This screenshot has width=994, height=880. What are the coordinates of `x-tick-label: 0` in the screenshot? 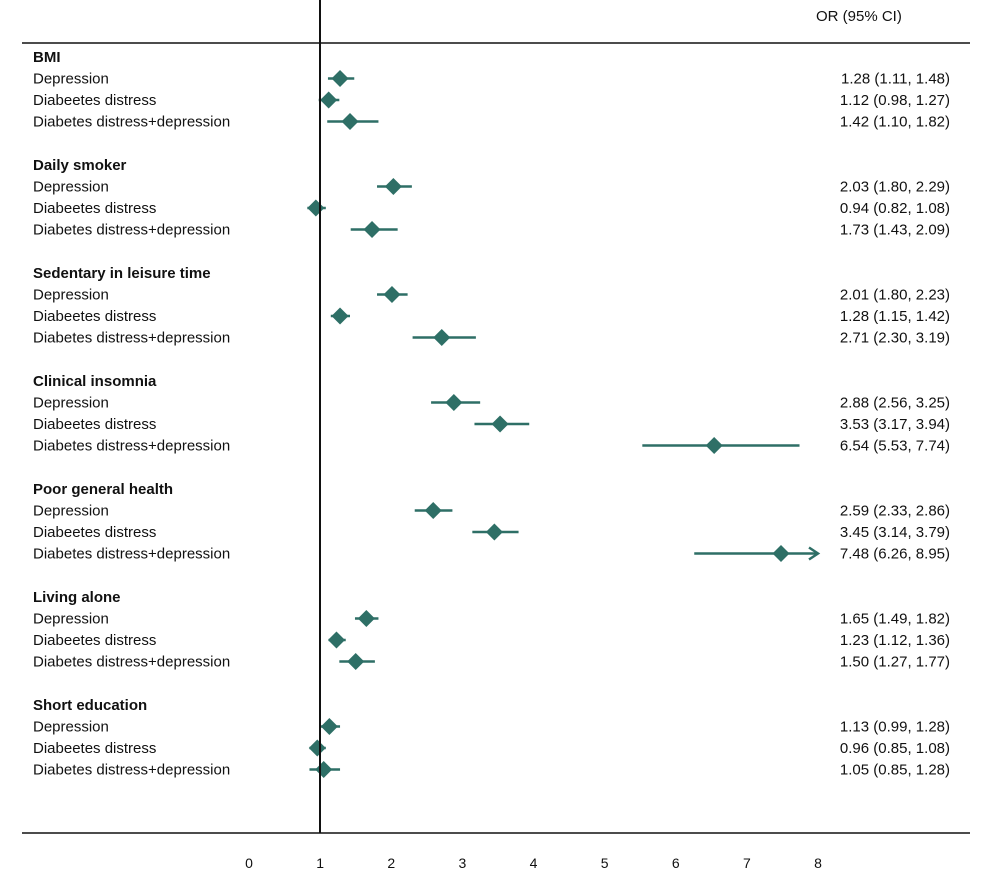 It's located at (249, 863).